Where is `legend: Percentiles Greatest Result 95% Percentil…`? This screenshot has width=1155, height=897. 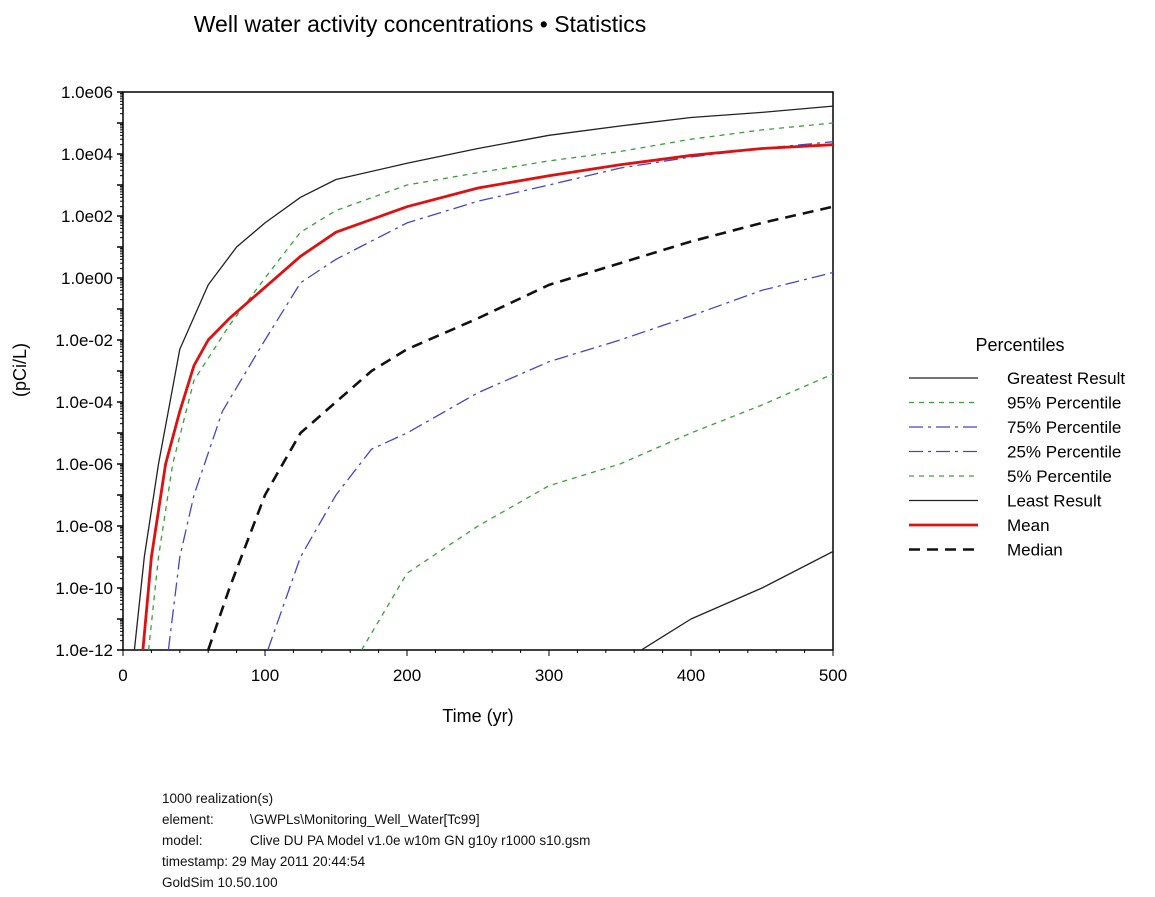
legend: Percentiles Greatest Result 95% Percentil… is located at coordinates (1017, 447).